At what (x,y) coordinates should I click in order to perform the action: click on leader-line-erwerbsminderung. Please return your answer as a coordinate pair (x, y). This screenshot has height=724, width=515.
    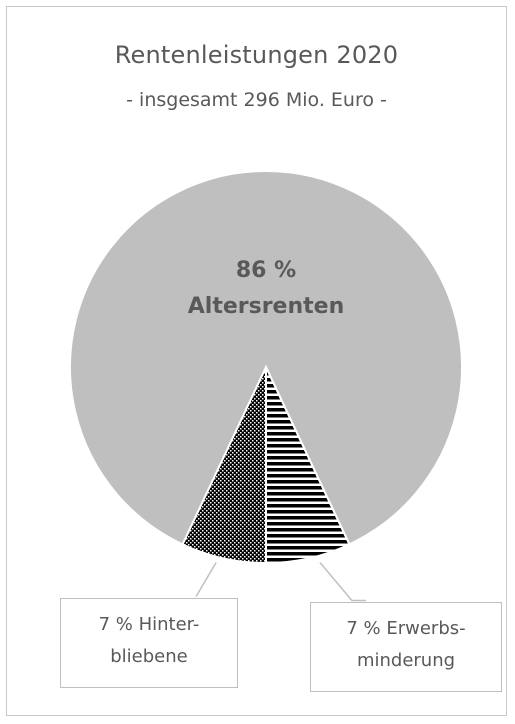
    Looking at the image, I should click on (342, 581).